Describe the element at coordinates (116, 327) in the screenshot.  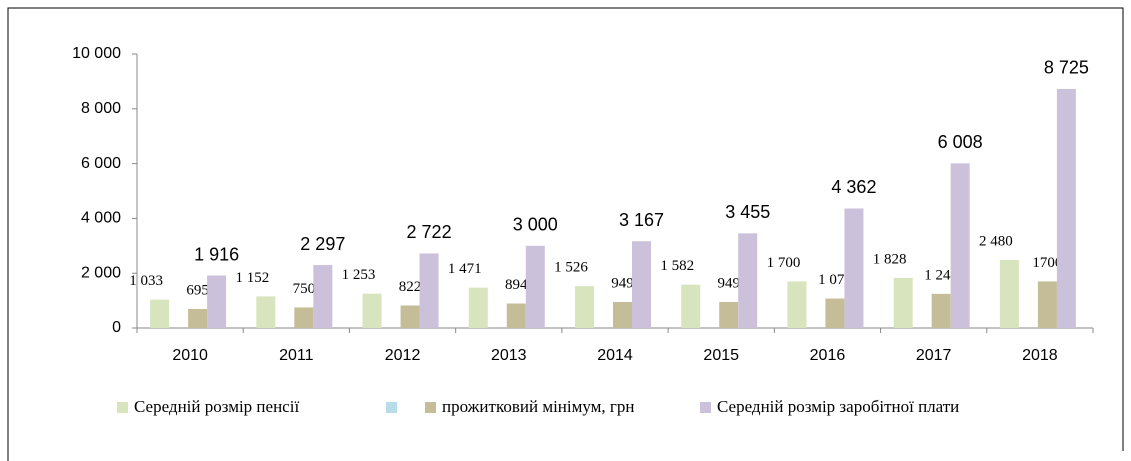
I see `y-tick-label: 0` at that location.